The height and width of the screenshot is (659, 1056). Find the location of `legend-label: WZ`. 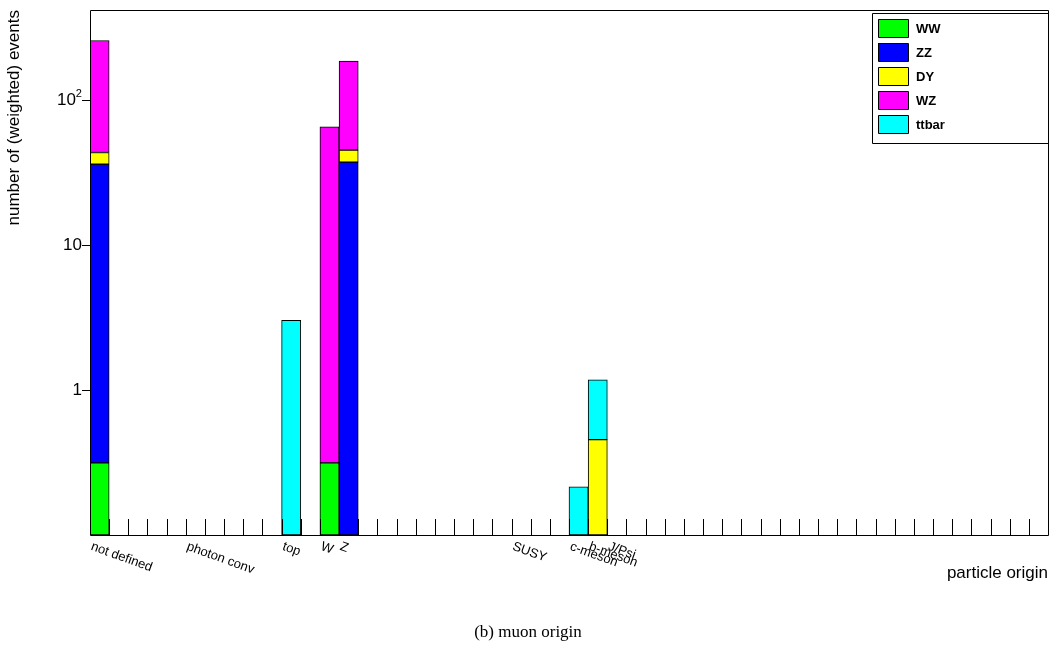

legend-label: WZ is located at coordinates (926, 100).